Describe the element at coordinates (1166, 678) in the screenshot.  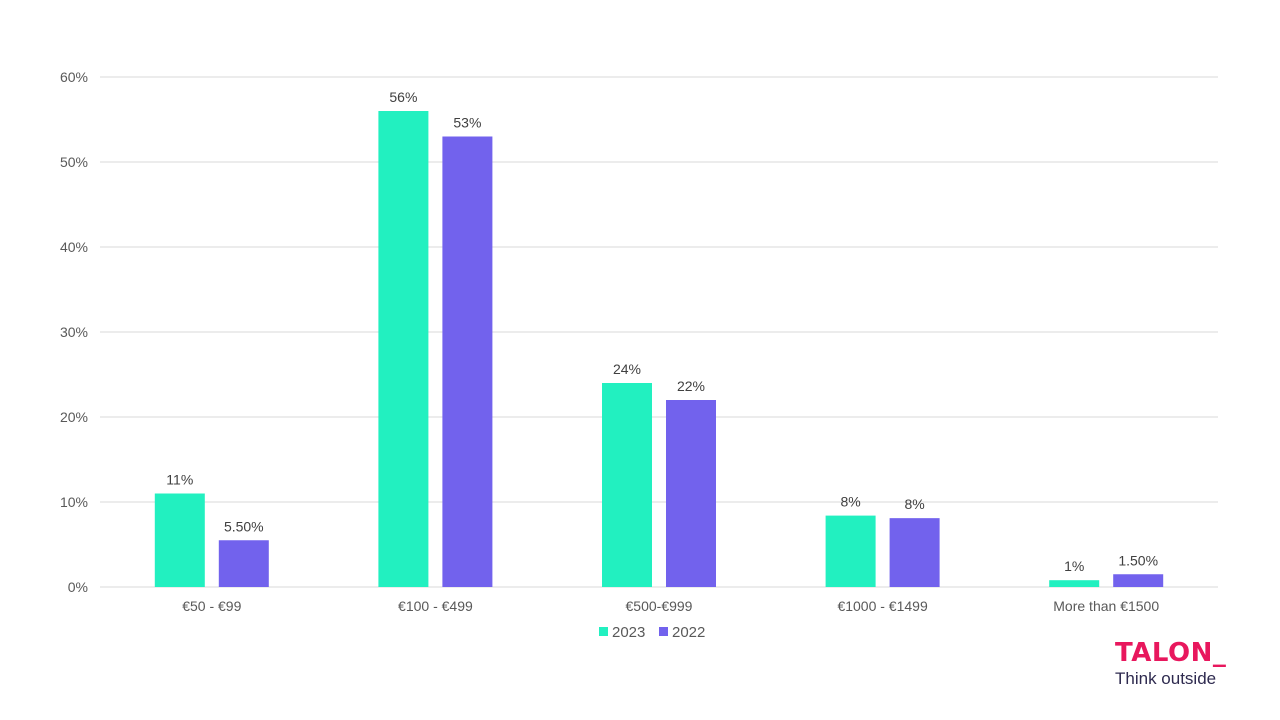
I see `brand-tagline: Think outside` at that location.